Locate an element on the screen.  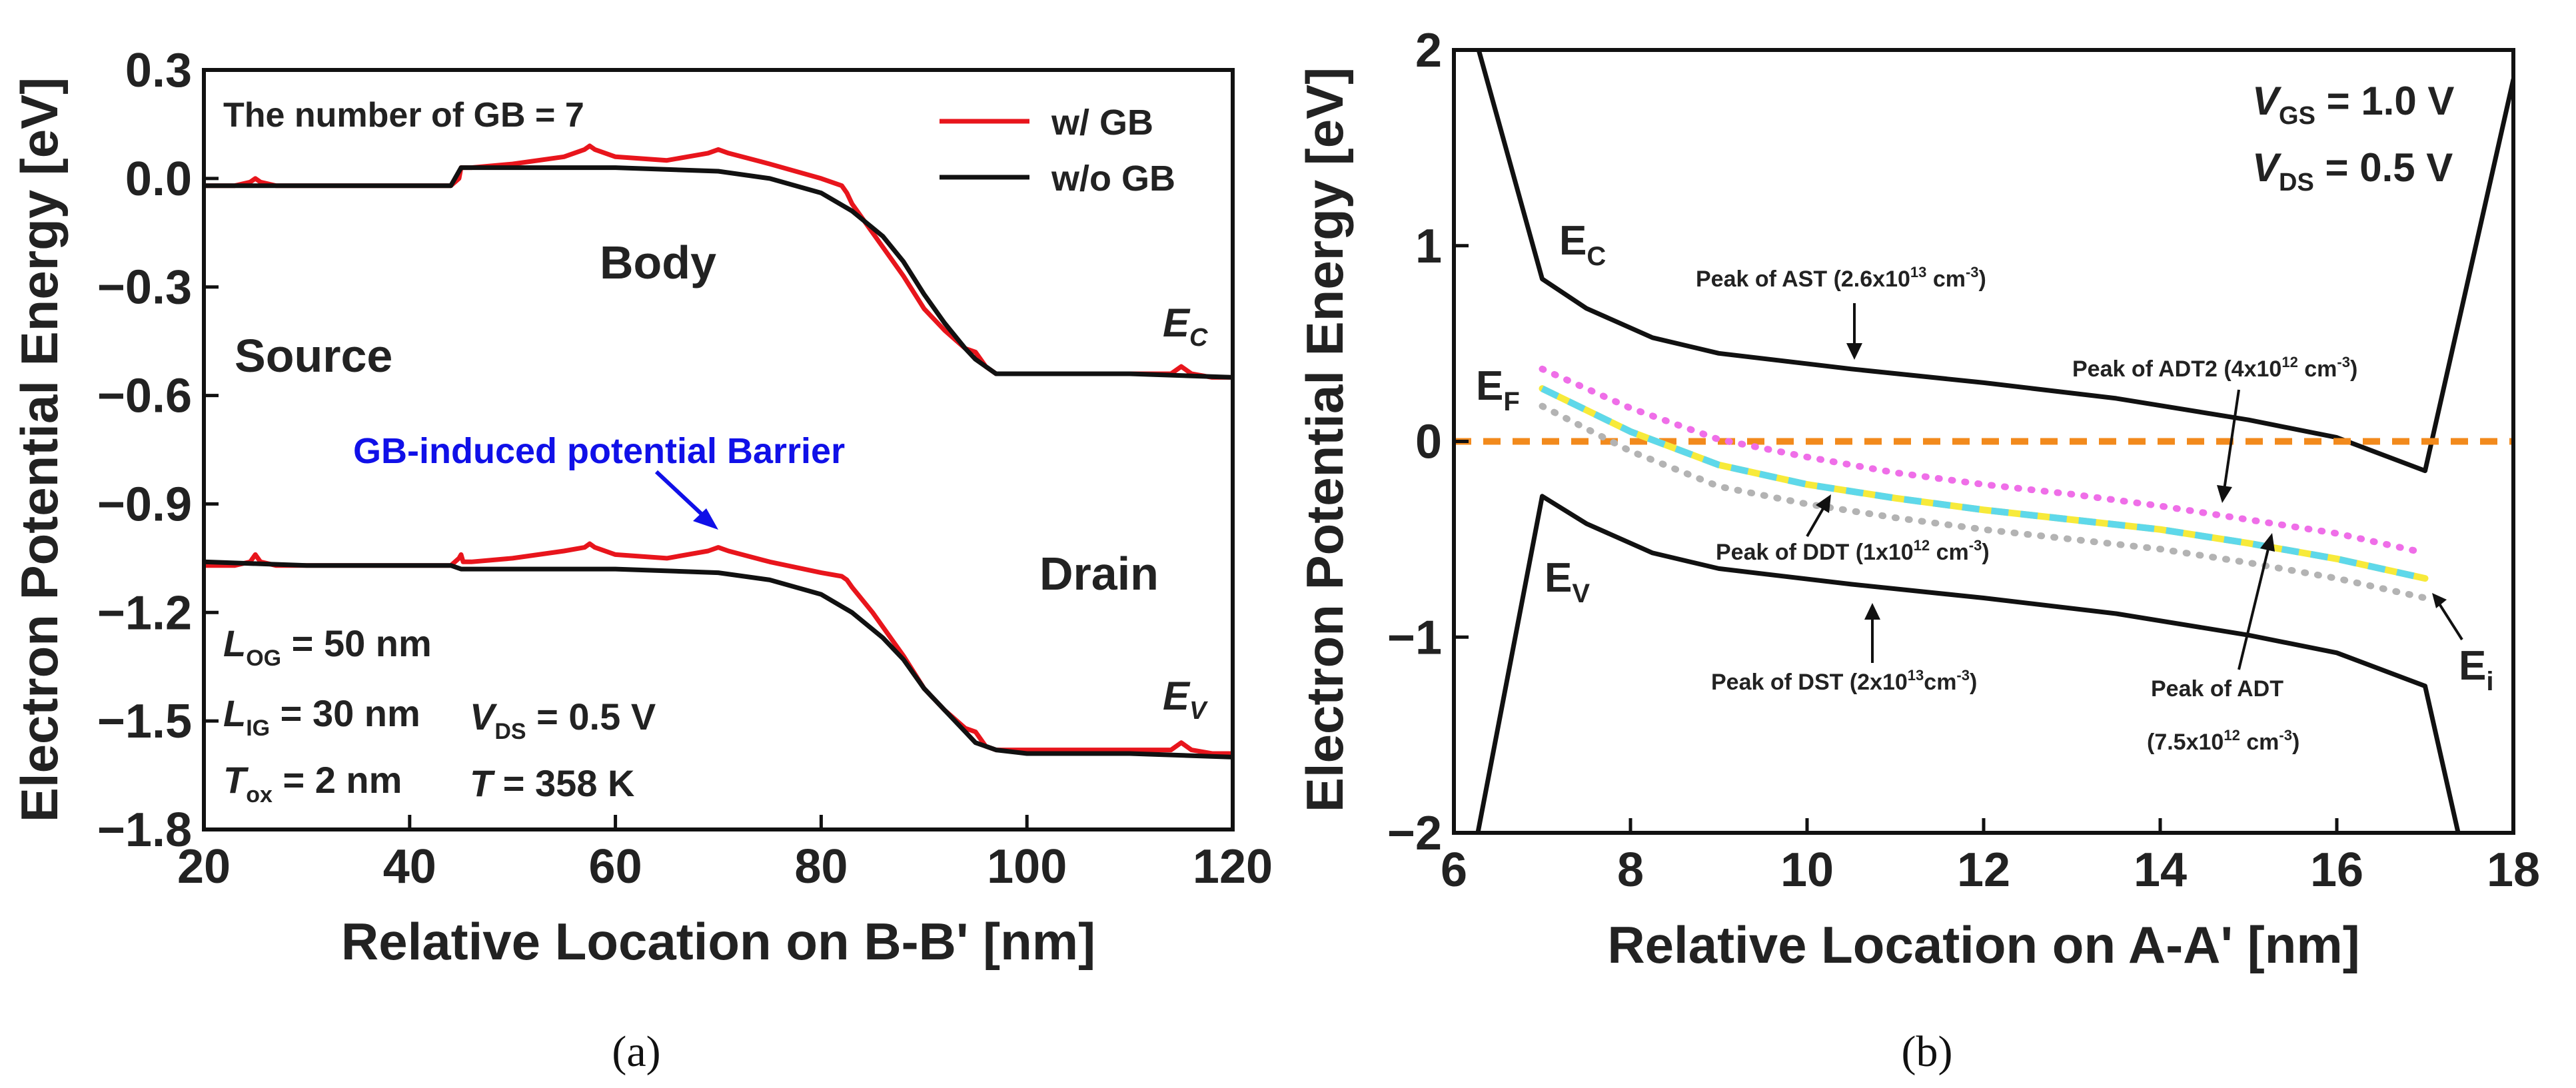
ef-label: EF is located at coordinates (1498, 389).